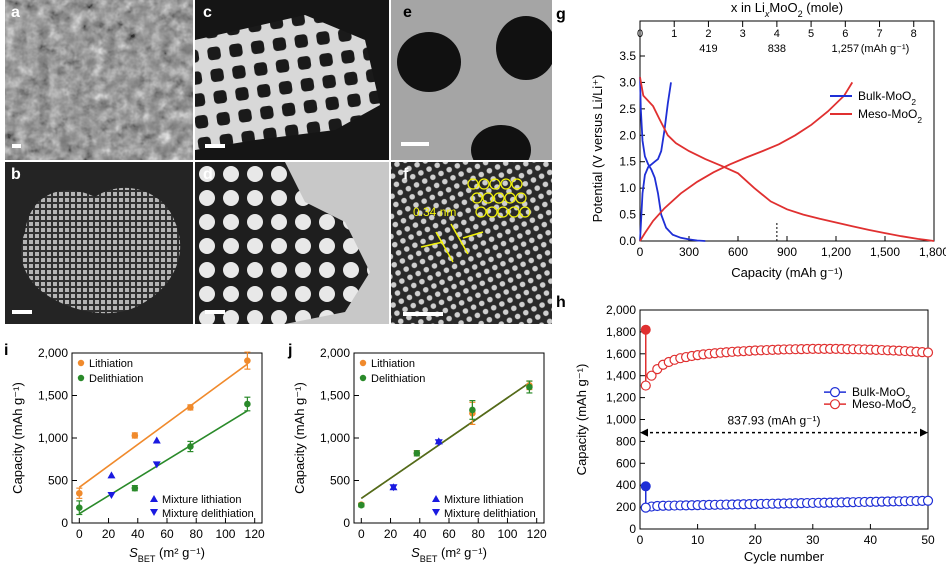 This screenshot has width=946, height=571. I want to click on top-tick-label: 2, so click(708, 34).